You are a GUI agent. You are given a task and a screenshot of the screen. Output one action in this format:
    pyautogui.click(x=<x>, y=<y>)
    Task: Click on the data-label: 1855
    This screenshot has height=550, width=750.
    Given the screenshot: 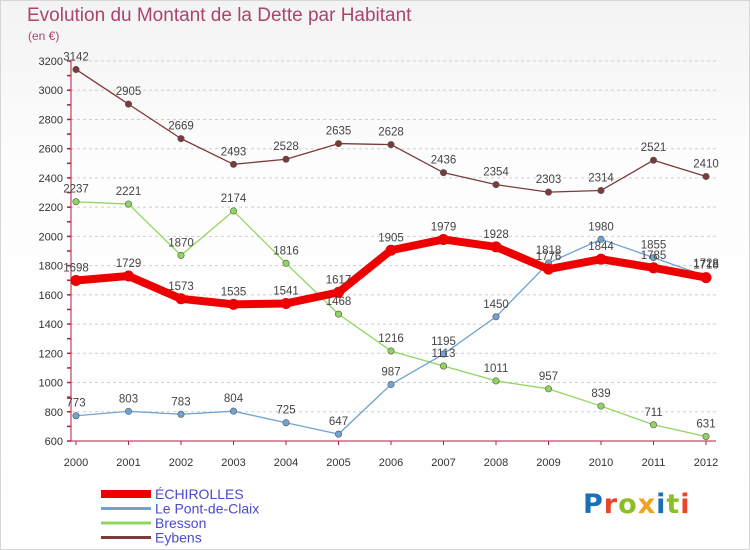 What is the action you would take?
    pyautogui.click(x=654, y=246)
    